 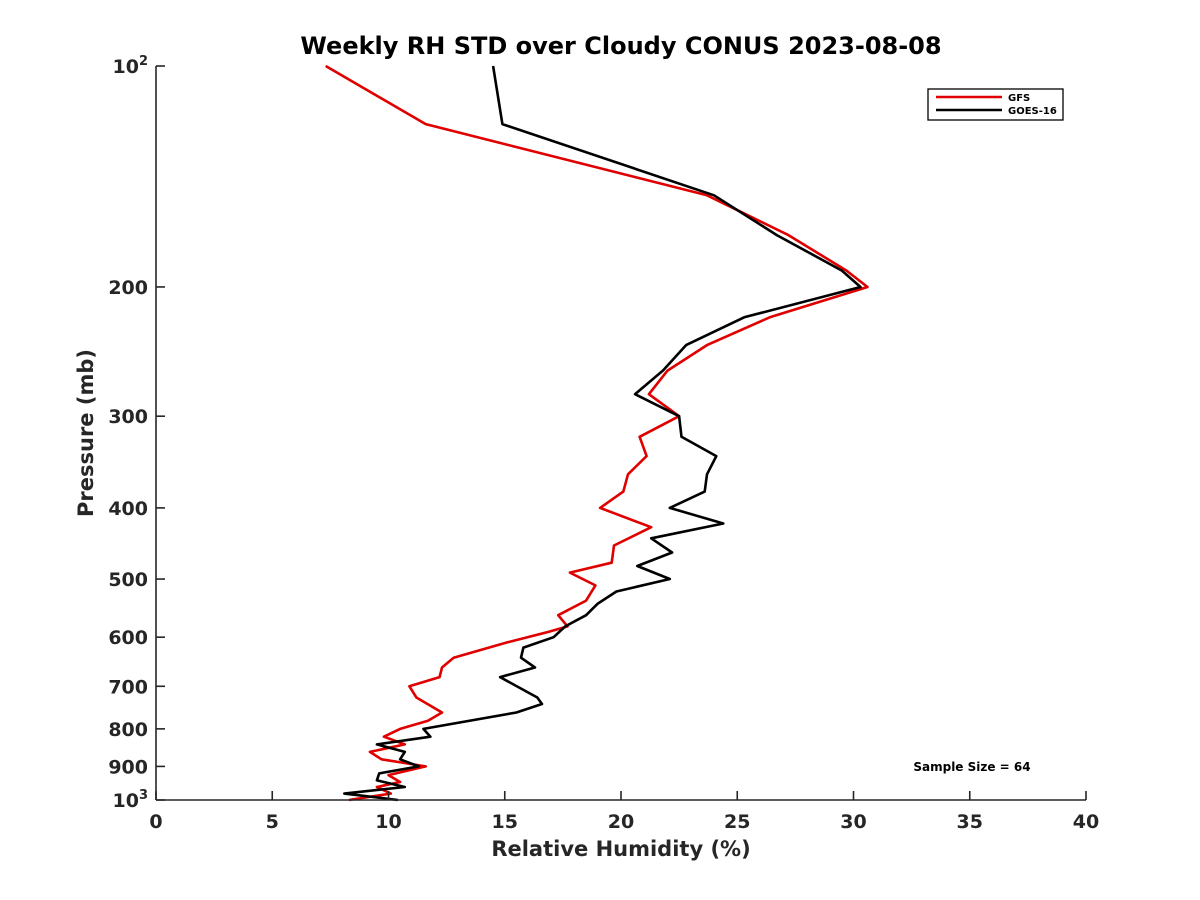 I want to click on x-tick-label: 25, so click(x=737, y=822).